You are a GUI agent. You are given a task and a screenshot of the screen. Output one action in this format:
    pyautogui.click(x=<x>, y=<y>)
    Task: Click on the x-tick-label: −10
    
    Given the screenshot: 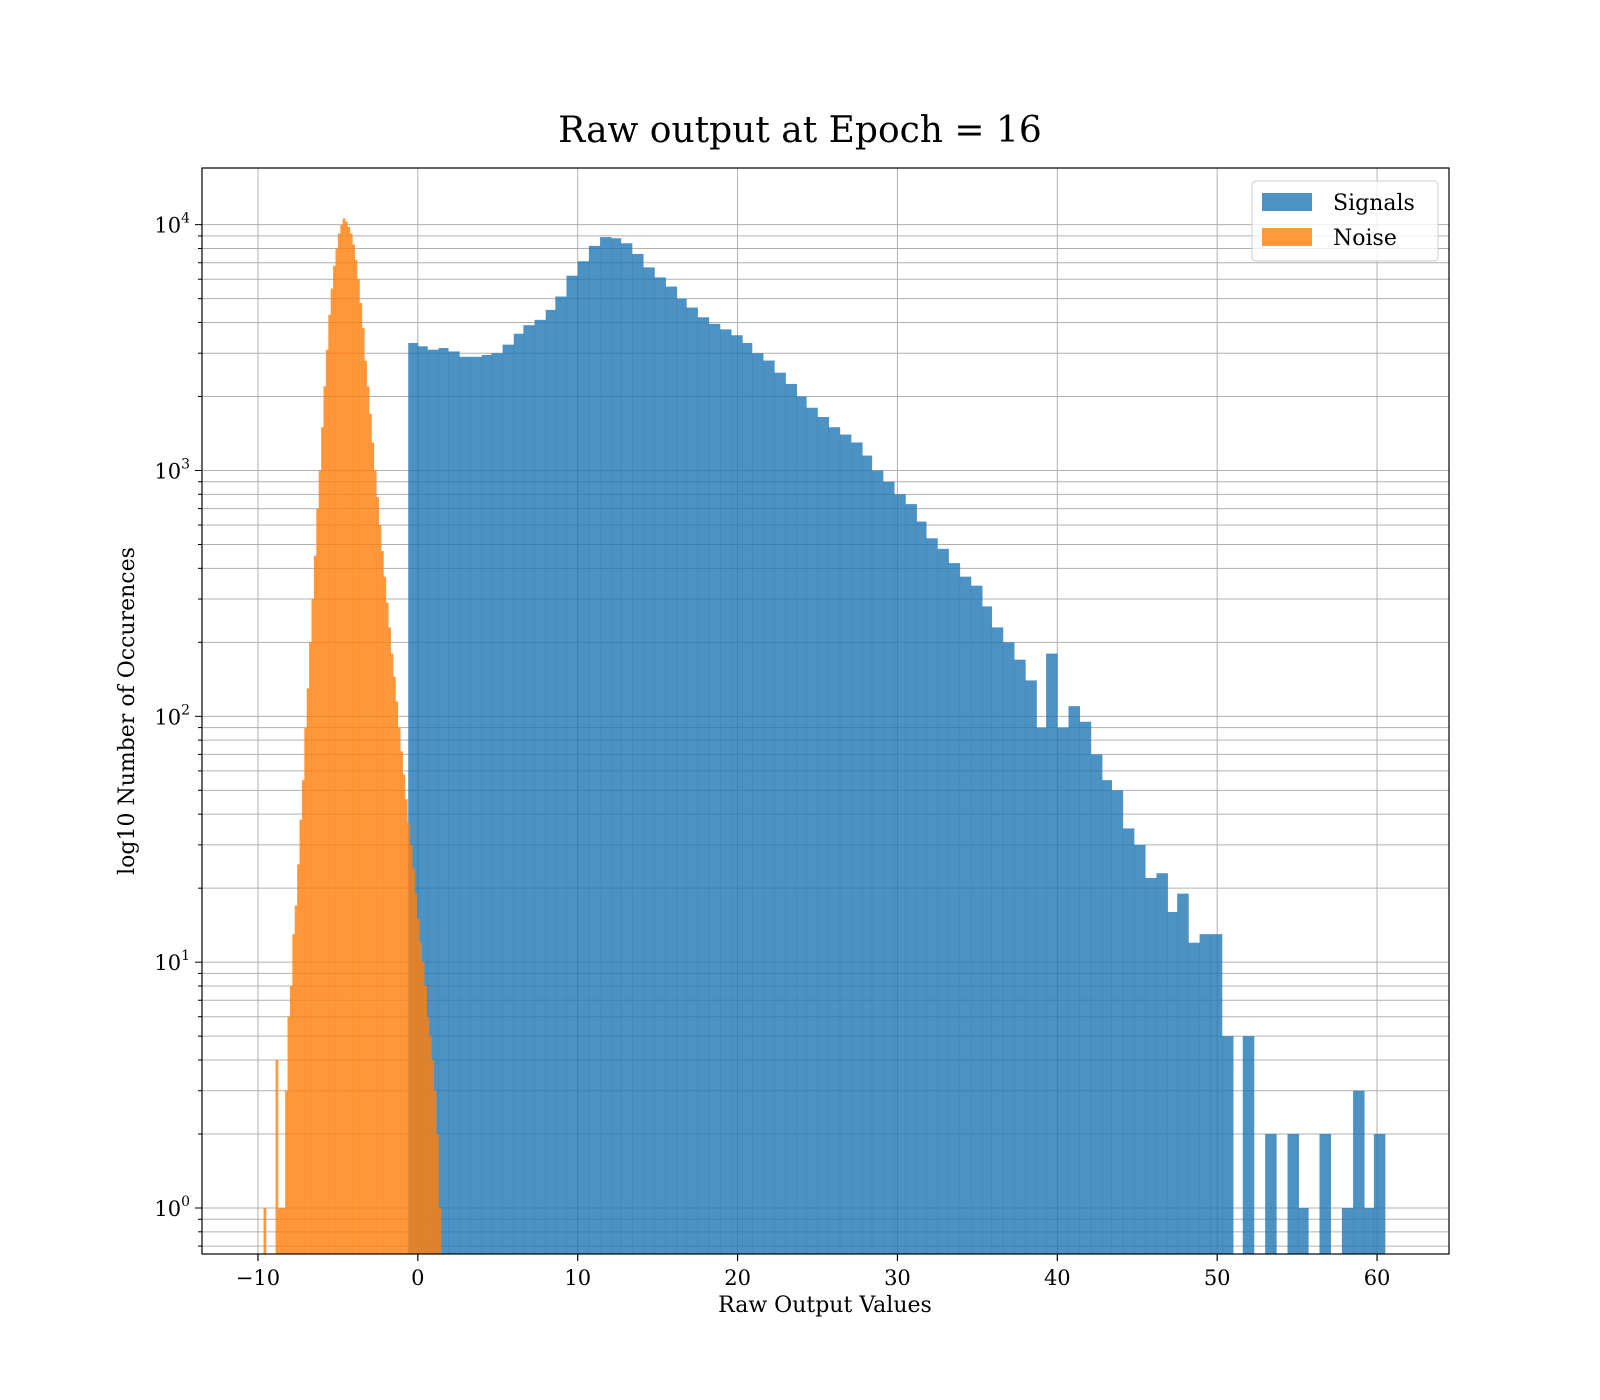 What is the action you would take?
    pyautogui.click(x=258, y=1278)
    